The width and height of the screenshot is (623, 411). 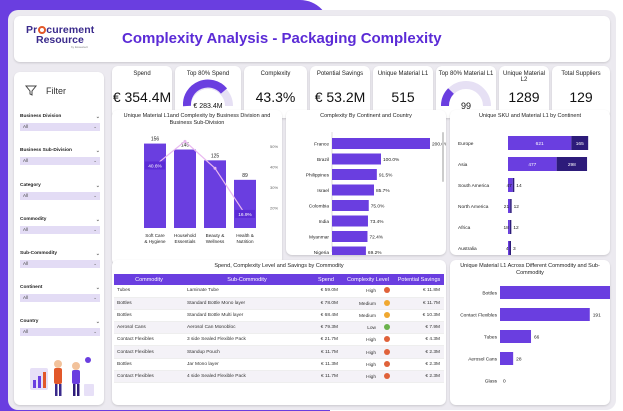 I want to click on category-label: Bottles, so click(x=489, y=294).